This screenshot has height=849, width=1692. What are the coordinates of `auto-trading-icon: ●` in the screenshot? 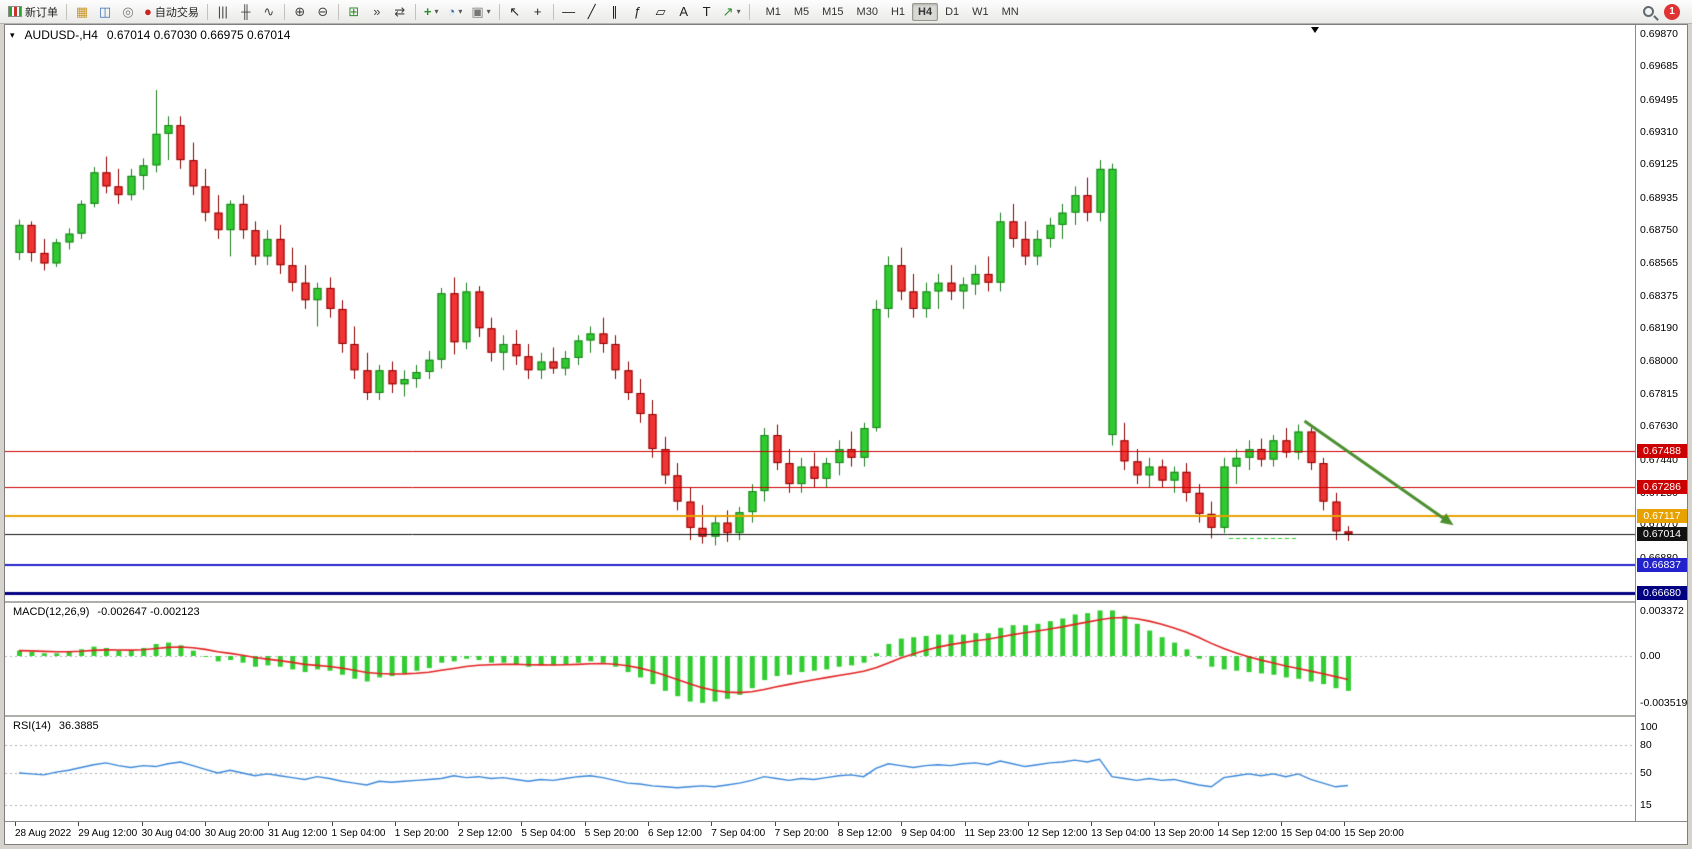 It's located at (148, 11).